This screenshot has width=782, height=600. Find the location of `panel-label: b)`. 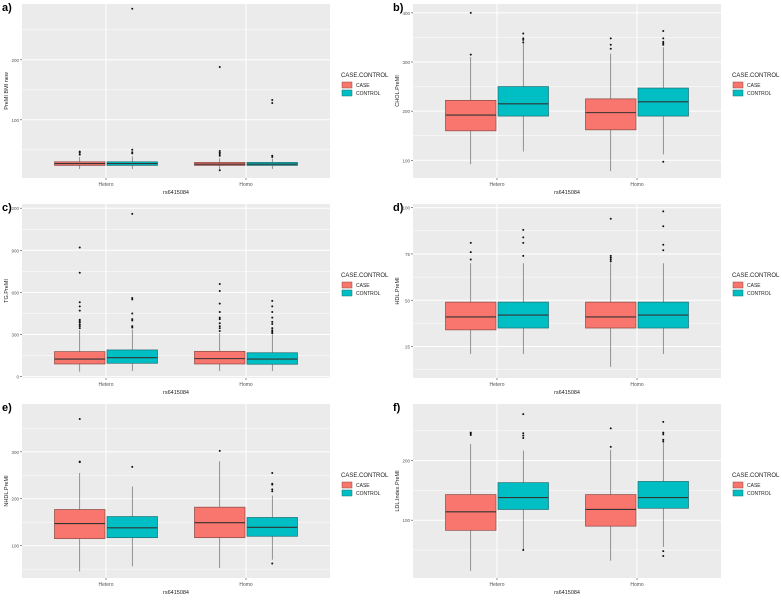

panel-label: b) is located at coordinates (398, 8).